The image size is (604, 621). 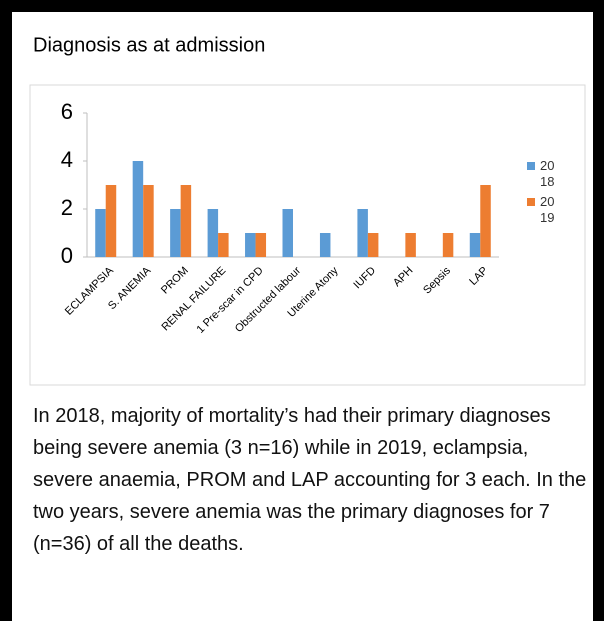 What do you see at coordinates (437, 280) in the screenshot?
I see `x-tick-label: Sepsis` at bounding box center [437, 280].